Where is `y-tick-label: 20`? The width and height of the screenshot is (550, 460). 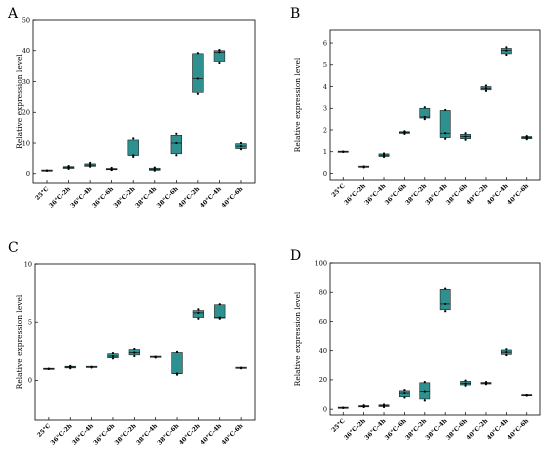 y-tick-label: 20 is located at coordinates (323, 380).